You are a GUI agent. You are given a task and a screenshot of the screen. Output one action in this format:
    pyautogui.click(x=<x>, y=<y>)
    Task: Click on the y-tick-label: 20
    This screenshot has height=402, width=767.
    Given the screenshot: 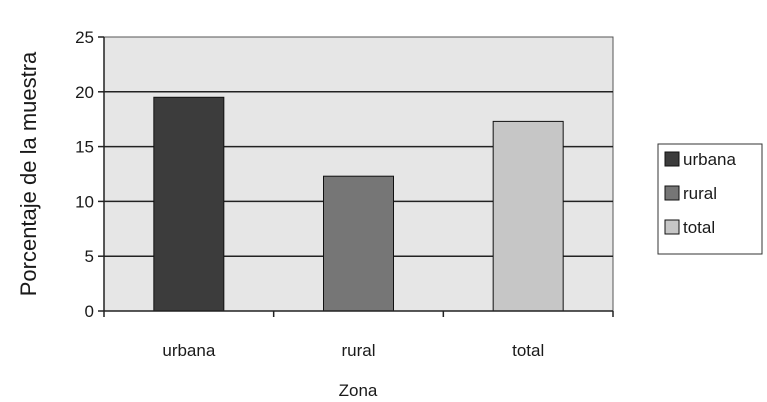 What is the action you would take?
    pyautogui.click(x=84, y=92)
    